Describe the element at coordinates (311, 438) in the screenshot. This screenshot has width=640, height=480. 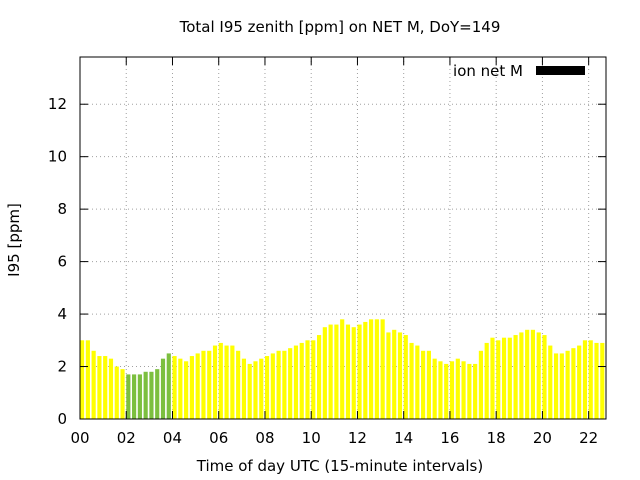
I see `x-tick-label: 10` at that location.